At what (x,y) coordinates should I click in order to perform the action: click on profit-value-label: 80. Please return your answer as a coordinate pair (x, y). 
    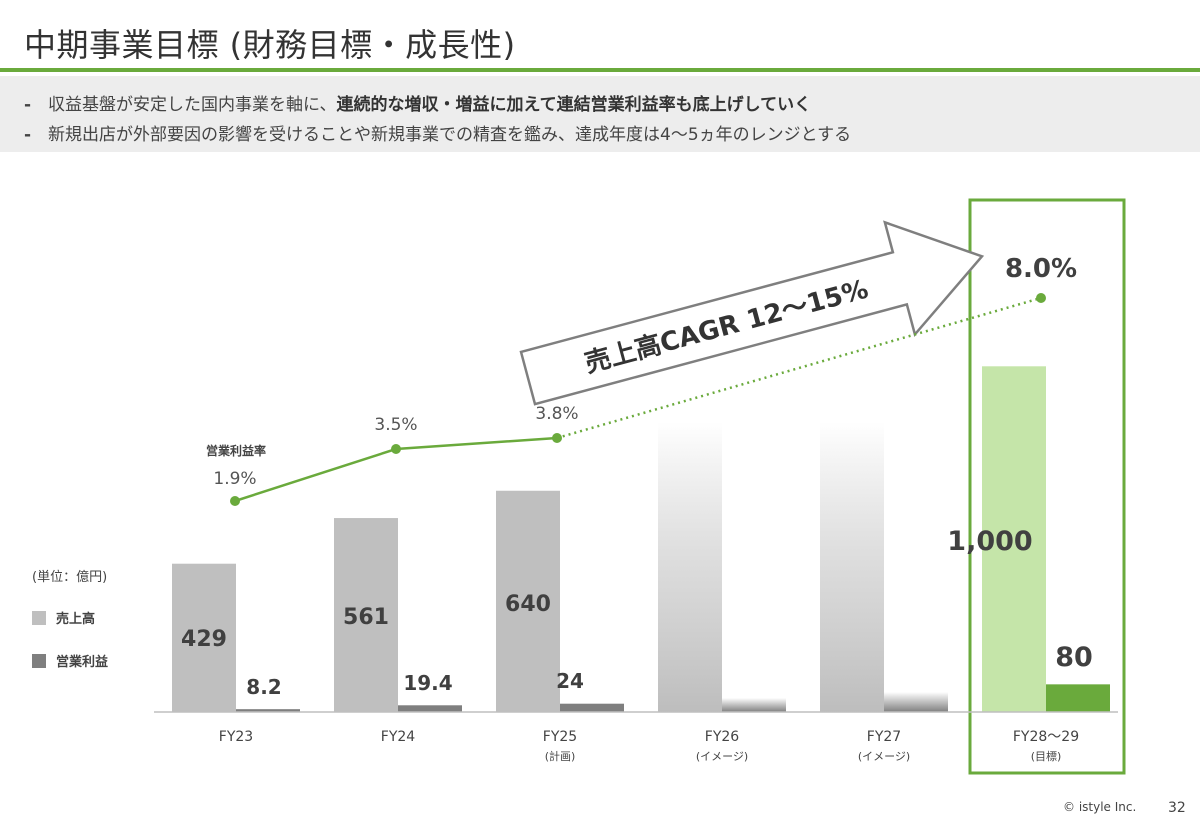
    Looking at the image, I should click on (1074, 657).